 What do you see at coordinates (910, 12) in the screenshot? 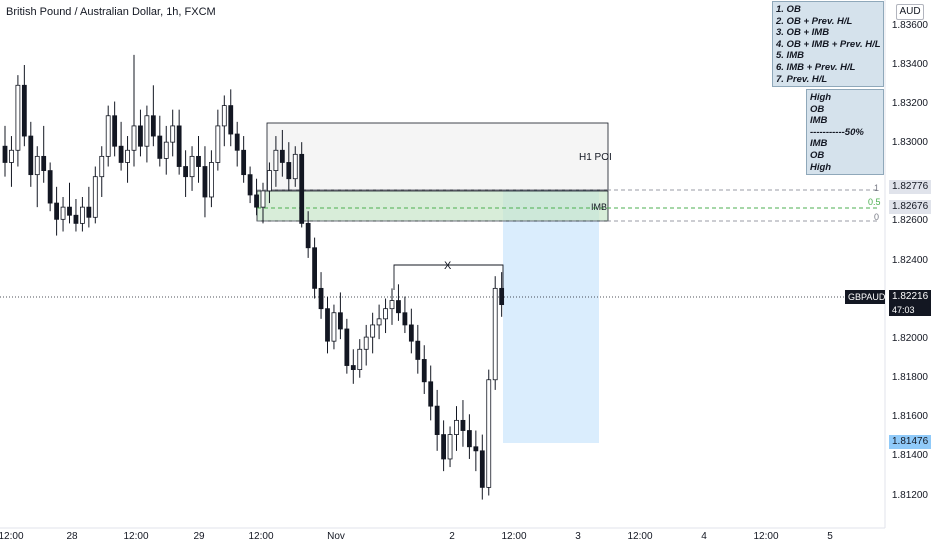
I see `currency-button: AUD` at bounding box center [910, 12].